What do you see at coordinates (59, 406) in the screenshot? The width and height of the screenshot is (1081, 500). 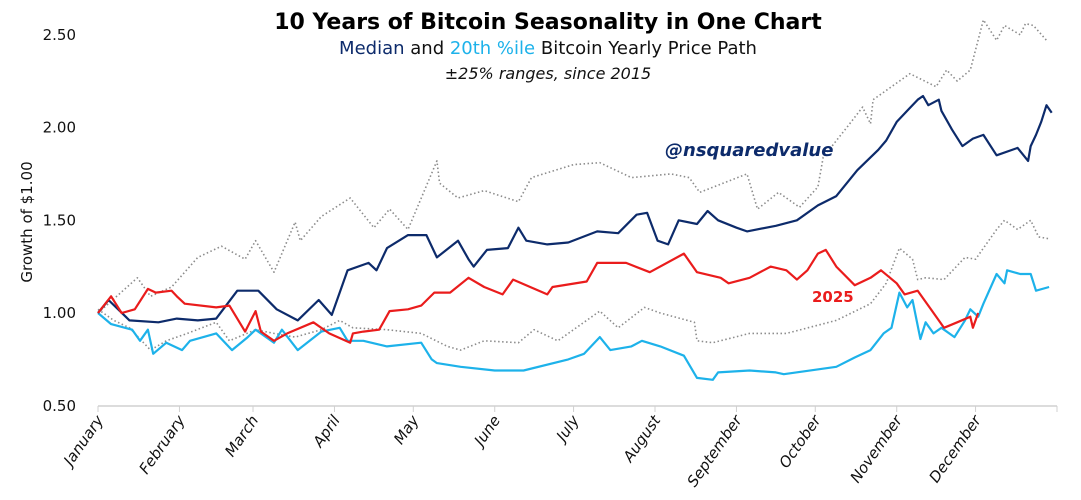 I see `y-tick-label: 0.50` at bounding box center [59, 406].